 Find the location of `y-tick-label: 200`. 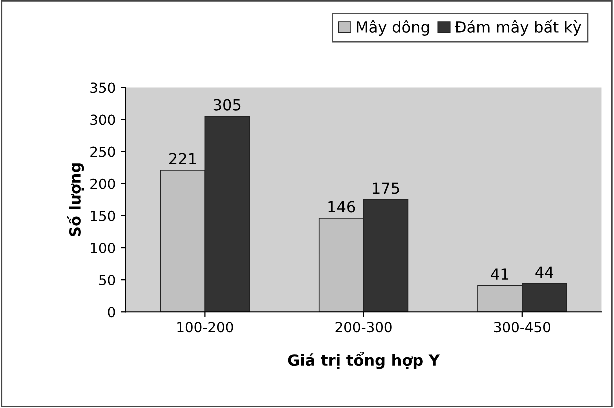

y-tick-label: 200 is located at coordinates (103, 184).